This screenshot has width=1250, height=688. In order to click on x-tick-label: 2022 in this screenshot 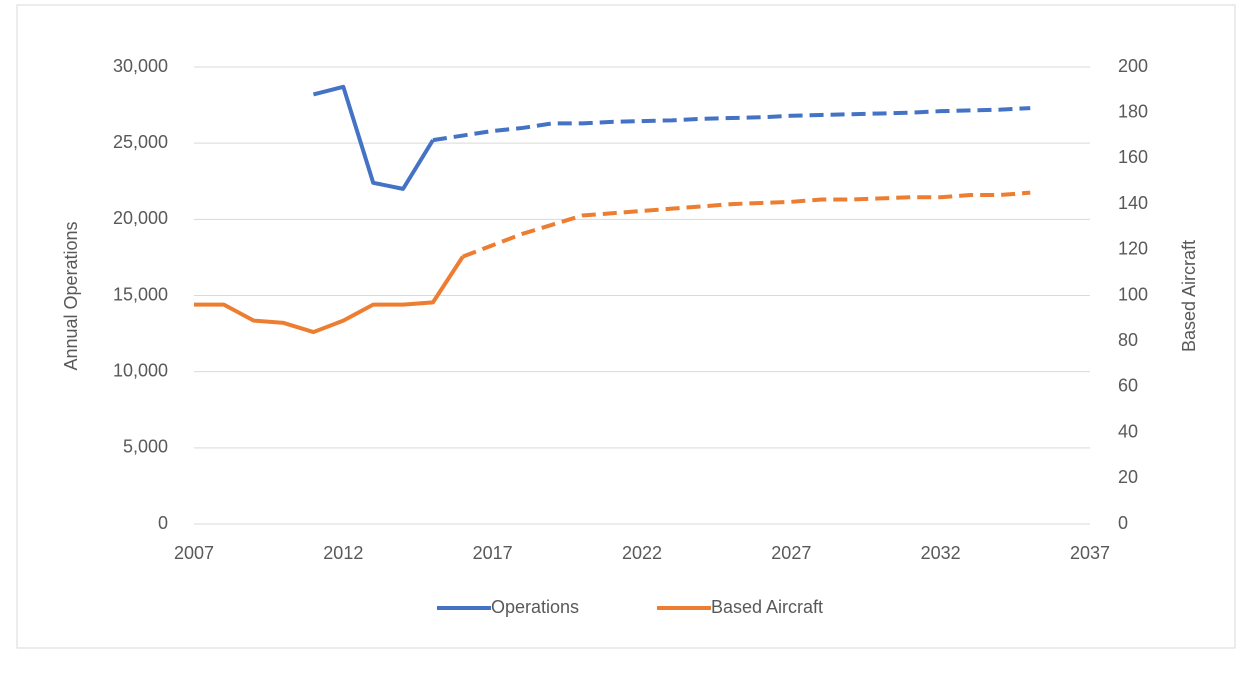, I will do `click(642, 553)`.